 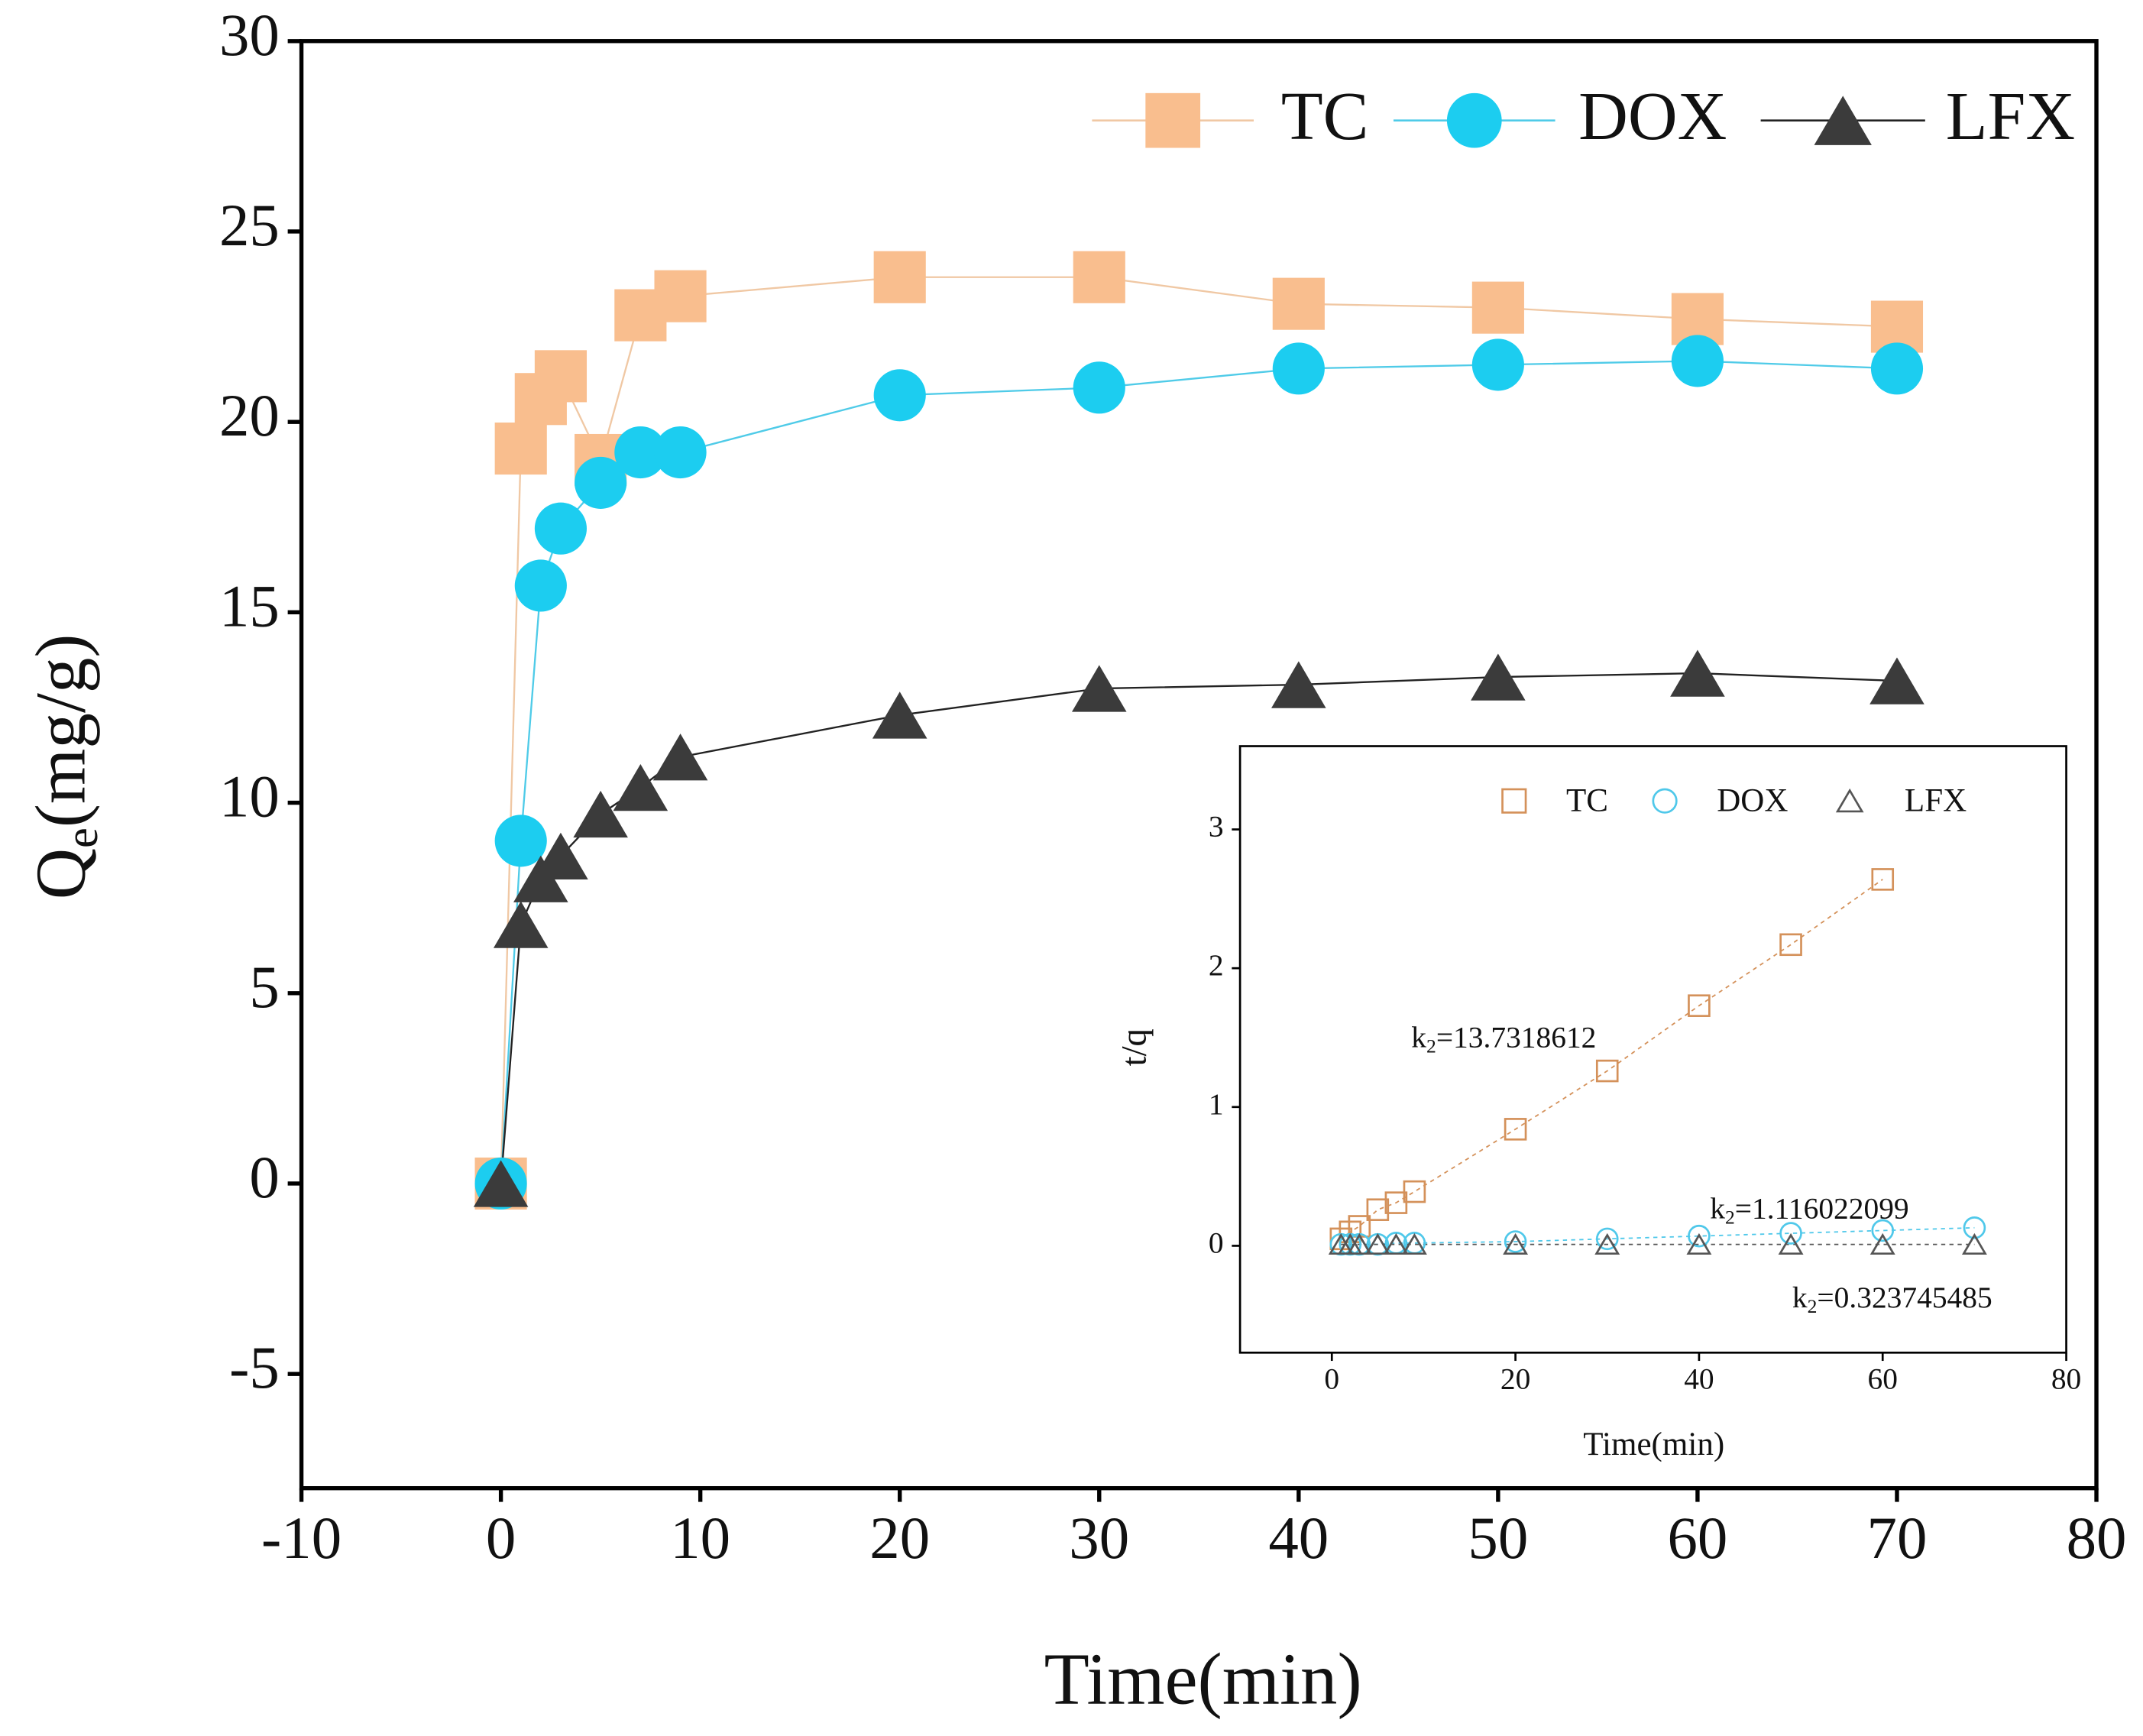 I want to click on y-axis-title-rest: (mg/g), so click(x=62, y=731).